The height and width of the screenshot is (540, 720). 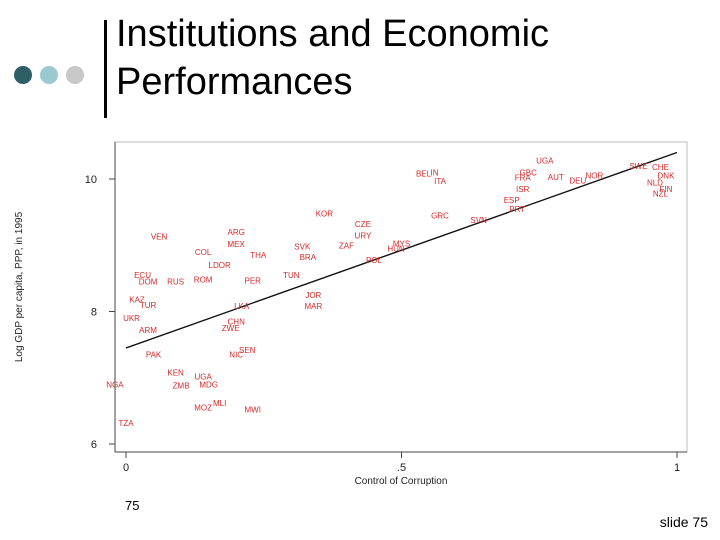 What do you see at coordinates (660, 167) in the screenshot?
I see `point-label: CHE` at bounding box center [660, 167].